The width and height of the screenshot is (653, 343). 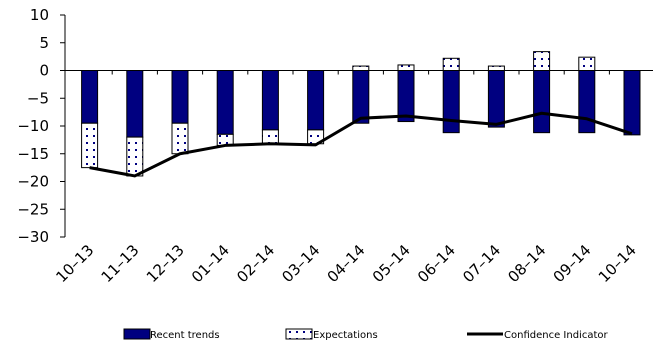 What do you see at coordinates (436, 263) in the screenshot?
I see `x-tick-label-06-14: 06–14` at bounding box center [436, 263].